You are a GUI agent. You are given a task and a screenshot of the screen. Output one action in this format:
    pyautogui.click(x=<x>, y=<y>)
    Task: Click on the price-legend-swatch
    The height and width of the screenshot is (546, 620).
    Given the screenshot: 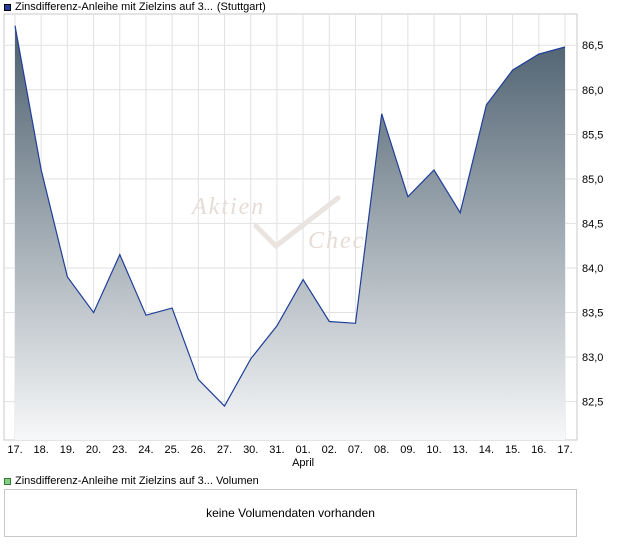 What is the action you would take?
    pyautogui.click(x=7, y=7)
    